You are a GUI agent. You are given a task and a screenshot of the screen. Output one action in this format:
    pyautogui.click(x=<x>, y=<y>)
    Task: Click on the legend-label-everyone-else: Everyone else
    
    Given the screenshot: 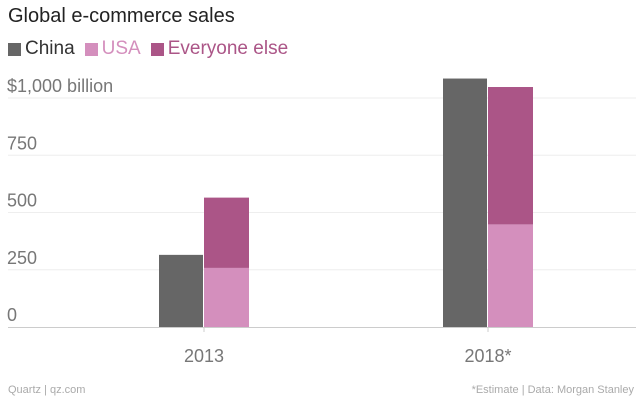 What is the action you would take?
    pyautogui.click(x=228, y=48)
    